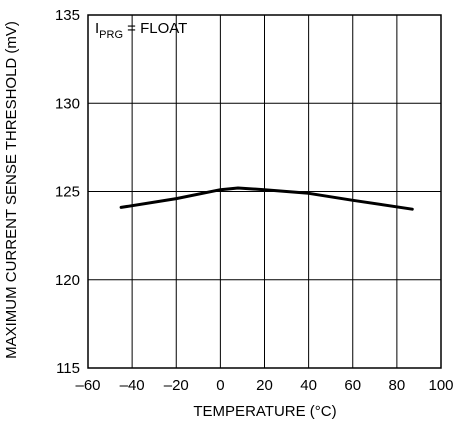 This screenshot has height=423, width=475. Describe the element at coordinates (68, 368) in the screenshot. I see `y-tick-label: 115` at that location.